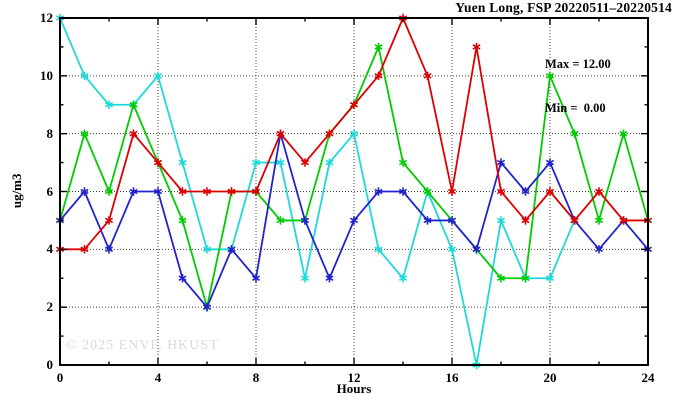 The height and width of the screenshot is (409, 674). What do you see at coordinates (452, 377) in the screenshot?
I see `x-tick-label: 16` at bounding box center [452, 377].